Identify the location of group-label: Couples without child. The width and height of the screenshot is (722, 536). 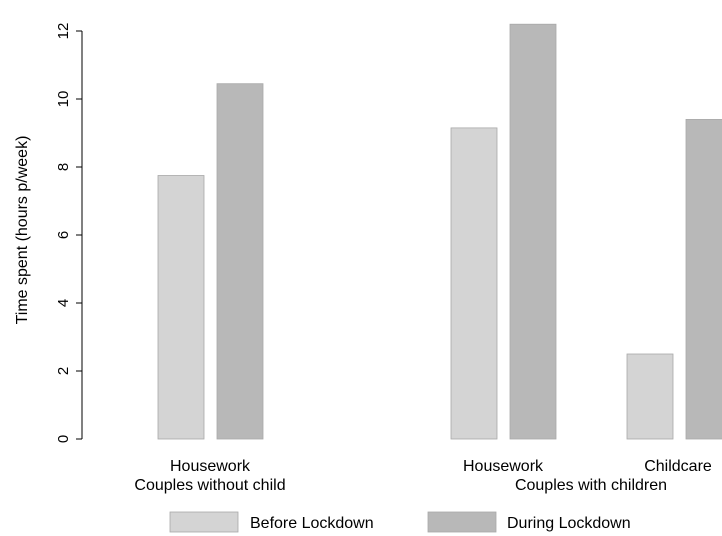
(209, 485).